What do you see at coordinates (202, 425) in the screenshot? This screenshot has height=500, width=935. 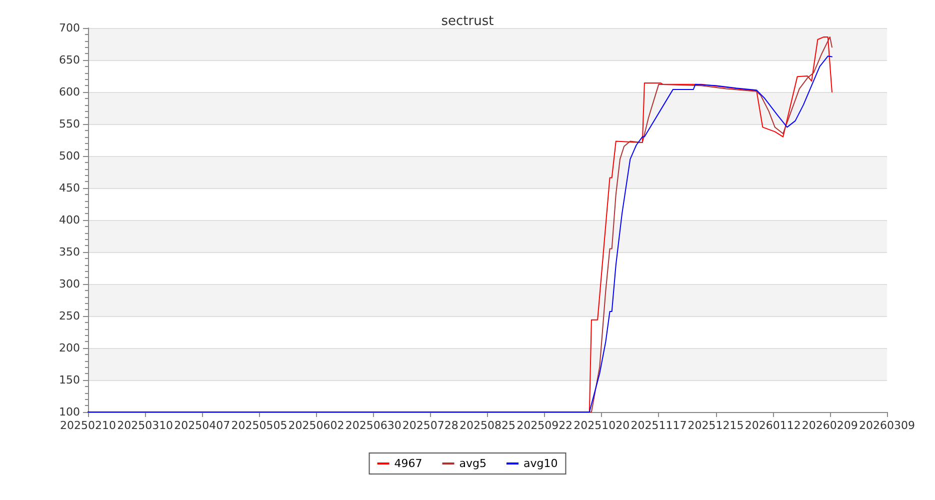 I see `x-tick-label: 20250407` at bounding box center [202, 425].